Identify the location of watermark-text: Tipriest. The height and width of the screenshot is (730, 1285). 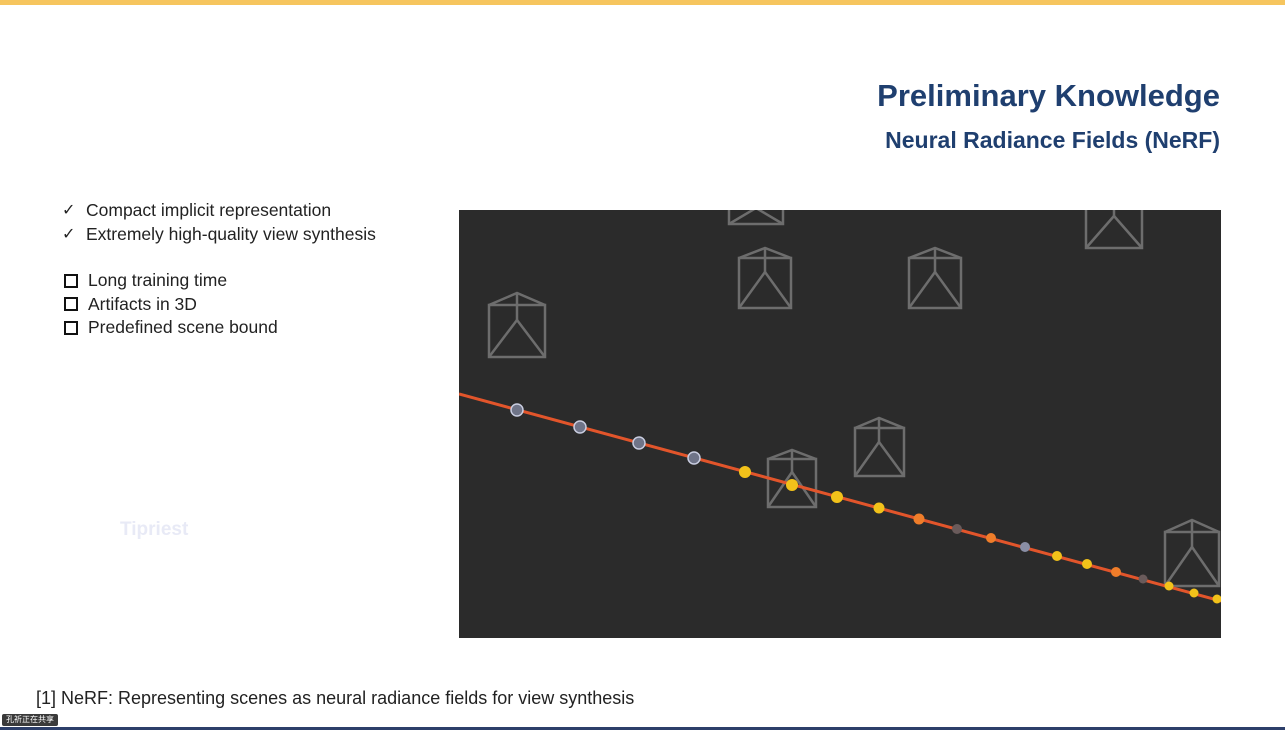
(154, 529).